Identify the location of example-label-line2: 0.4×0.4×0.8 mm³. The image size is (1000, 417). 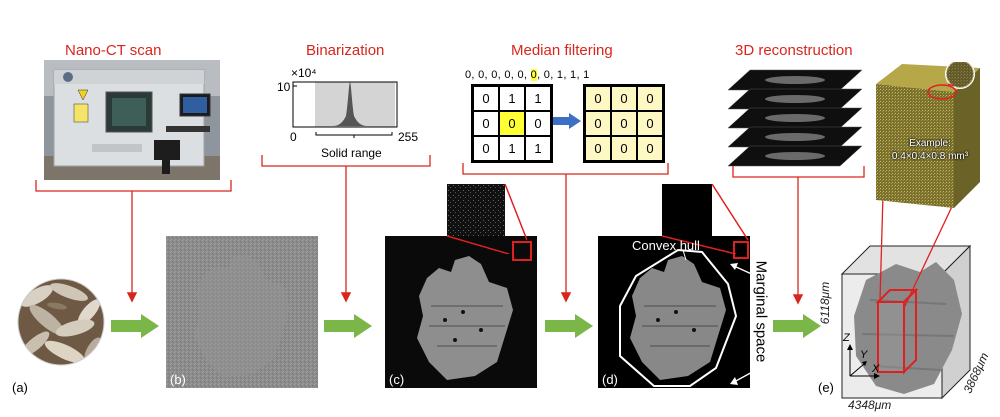
(930, 156).